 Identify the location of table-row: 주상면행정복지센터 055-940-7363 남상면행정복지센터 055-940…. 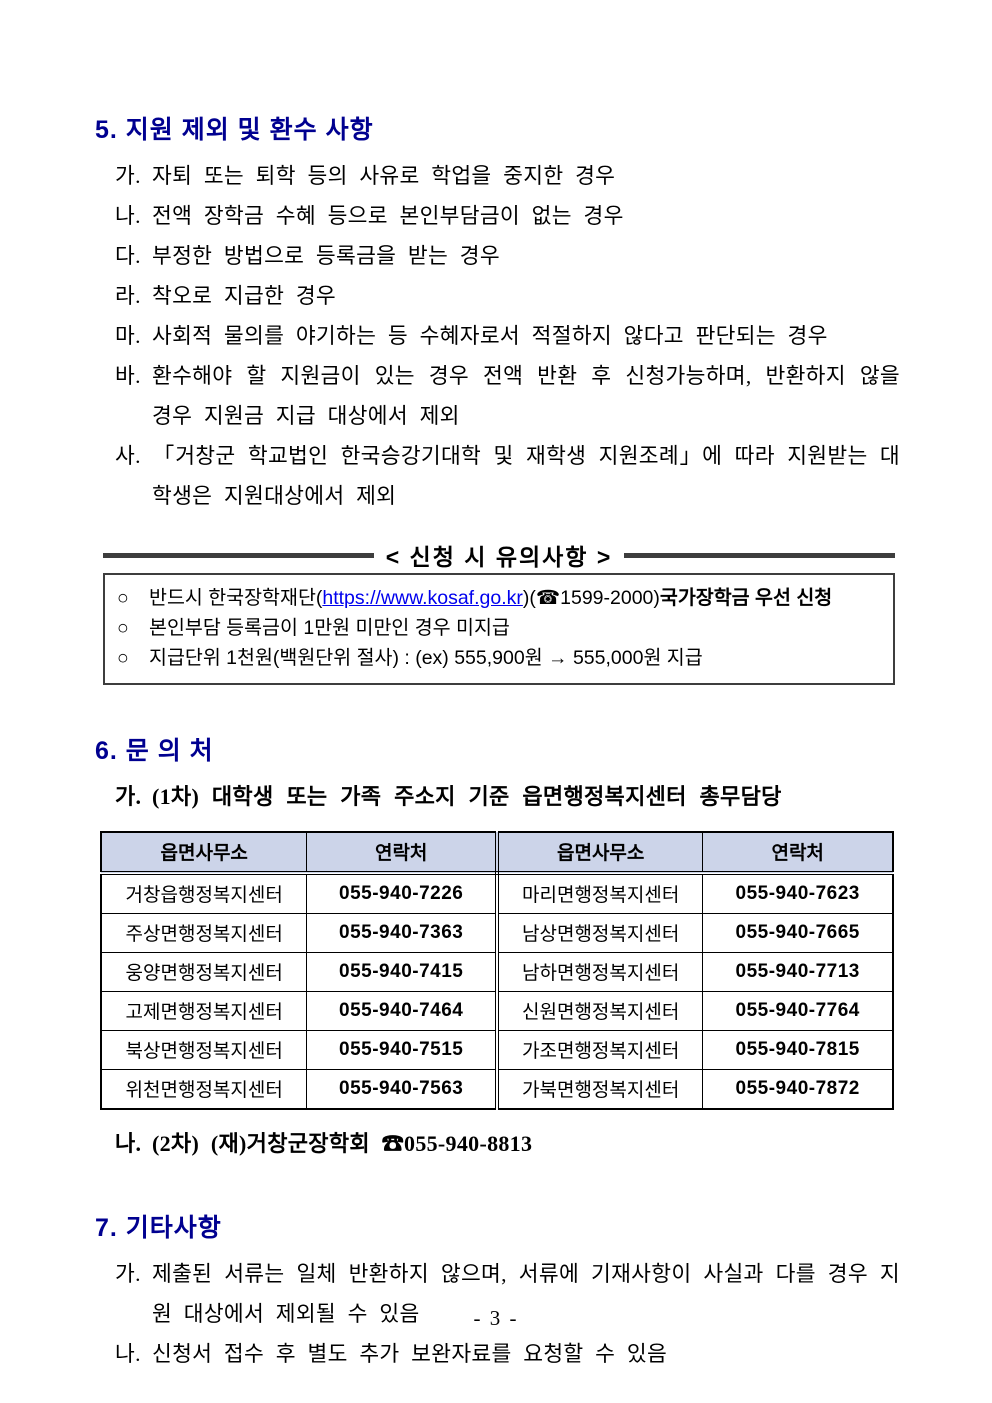
(497, 933).